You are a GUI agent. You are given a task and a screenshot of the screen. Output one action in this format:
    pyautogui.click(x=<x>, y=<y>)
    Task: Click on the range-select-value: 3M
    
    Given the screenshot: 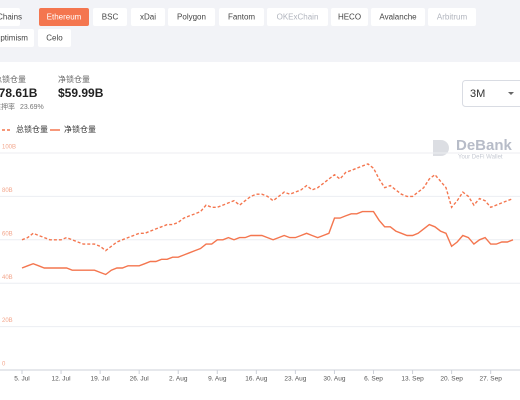 What is the action you would take?
    pyautogui.click(x=477, y=94)
    